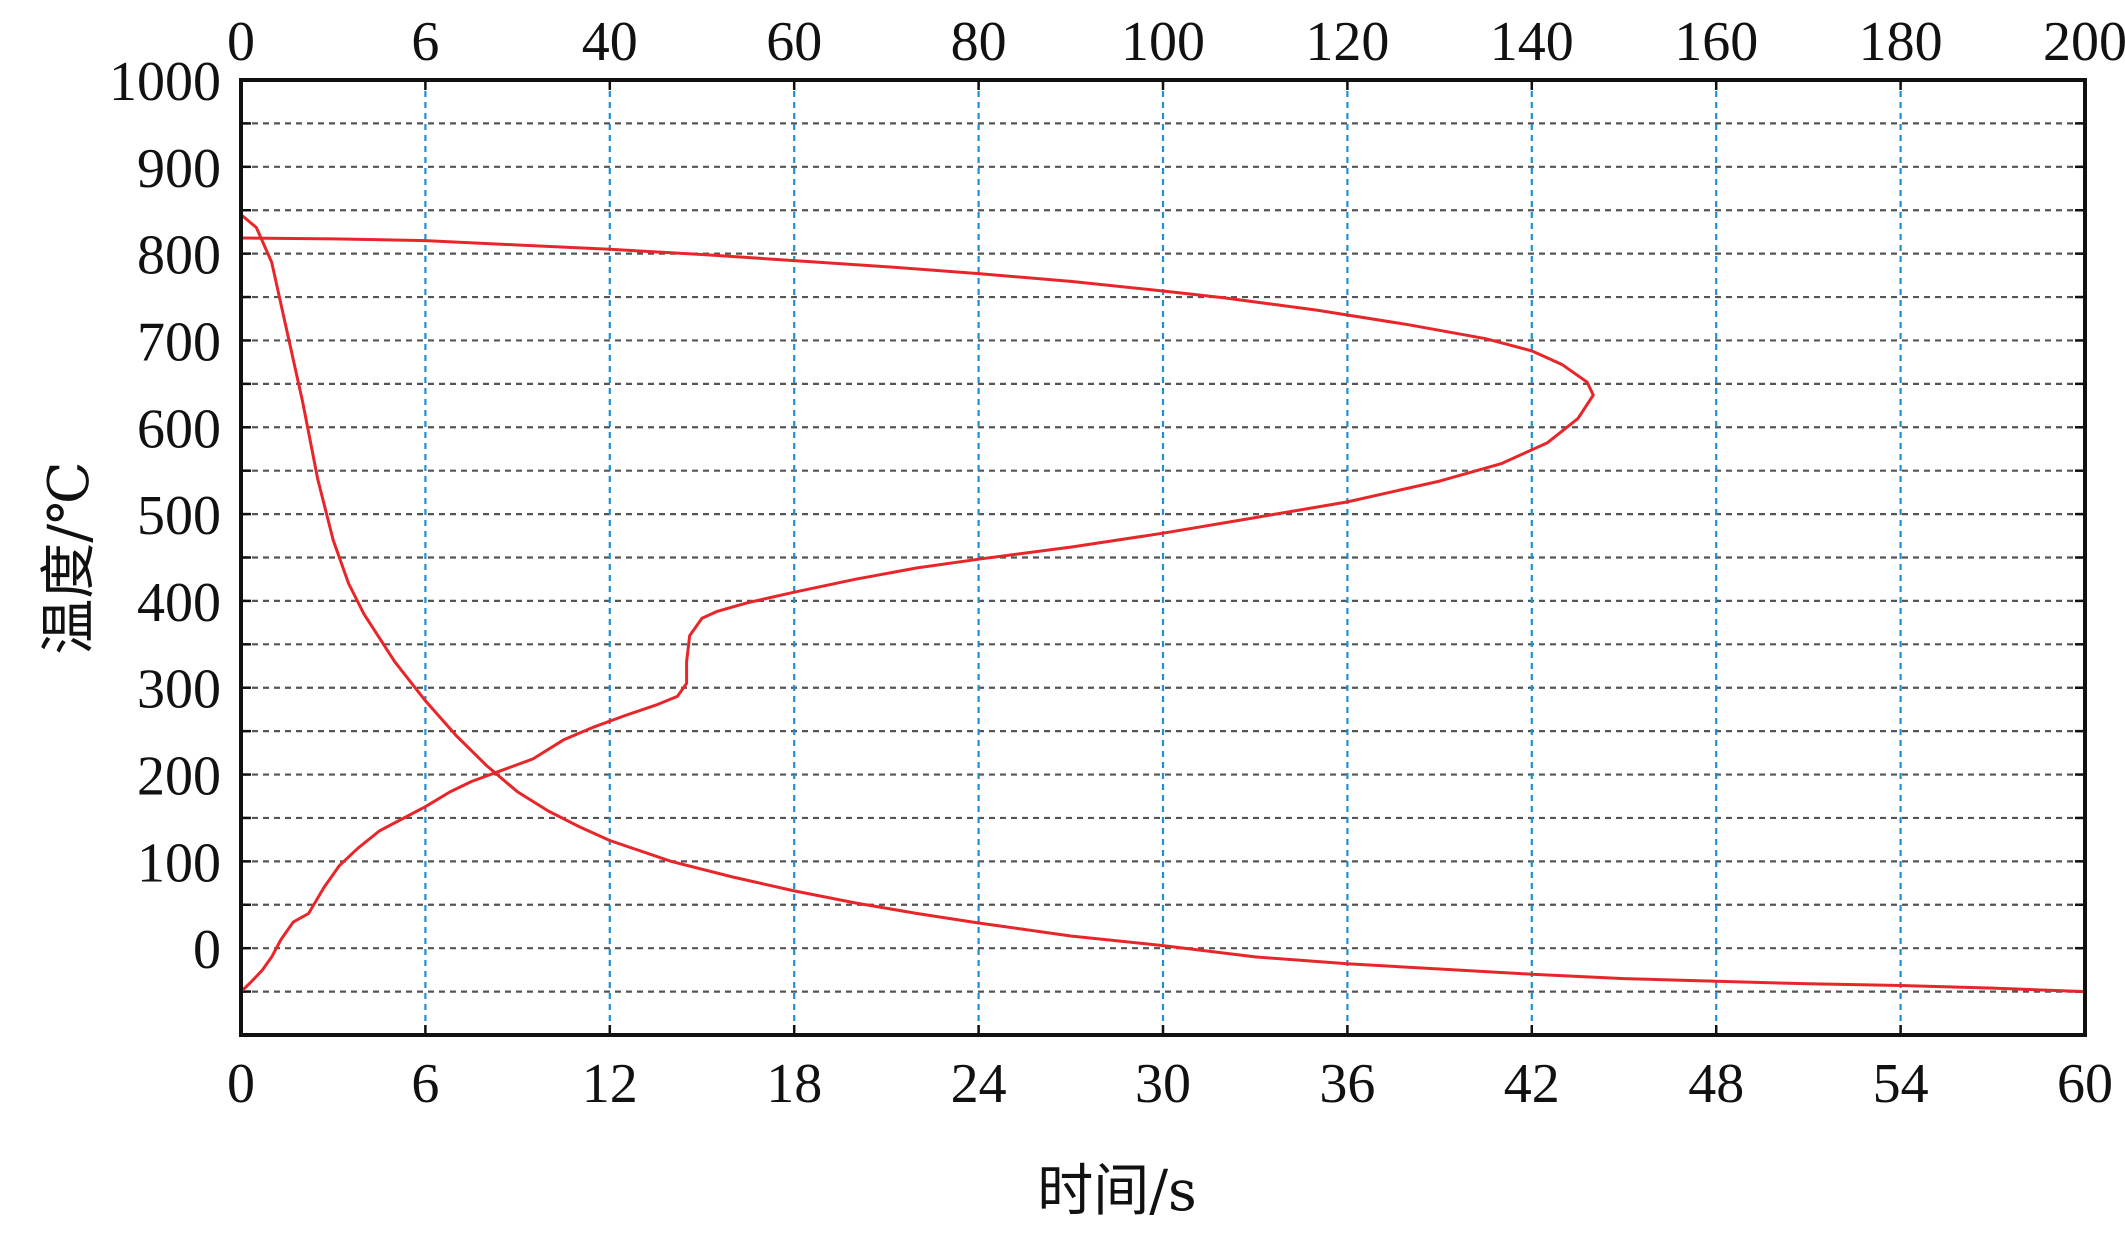 This screenshot has height=1241, width=2125. I want to click on y-tick-label: 500, so click(179, 516).